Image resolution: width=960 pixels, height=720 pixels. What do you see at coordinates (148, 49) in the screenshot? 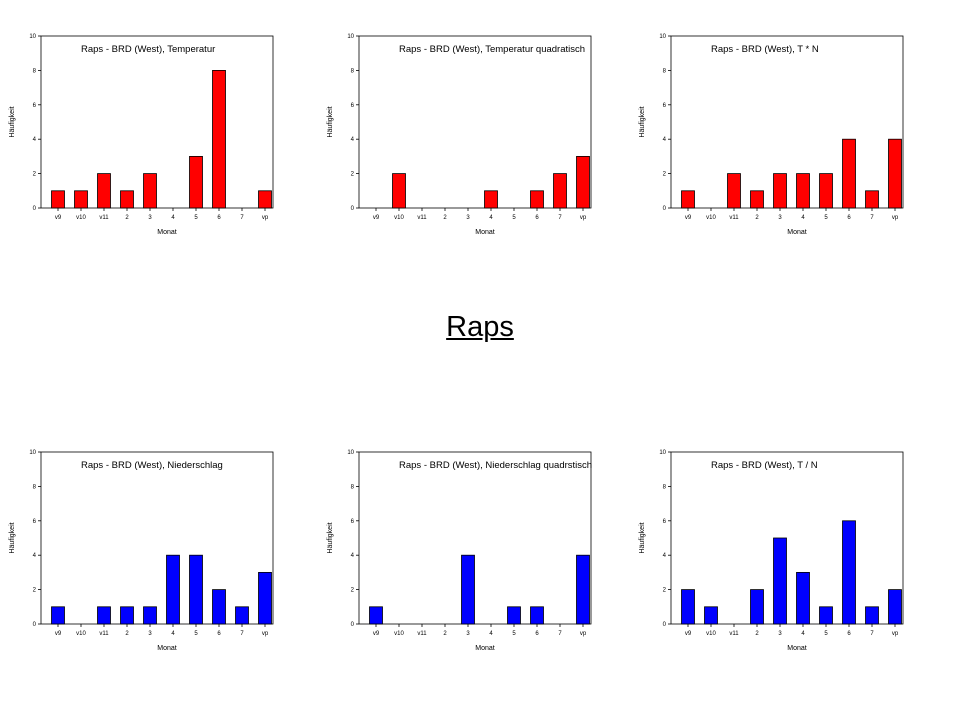
I see `chart-title: Raps - BRD (West), Temperatur` at bounding box center [148, 49].